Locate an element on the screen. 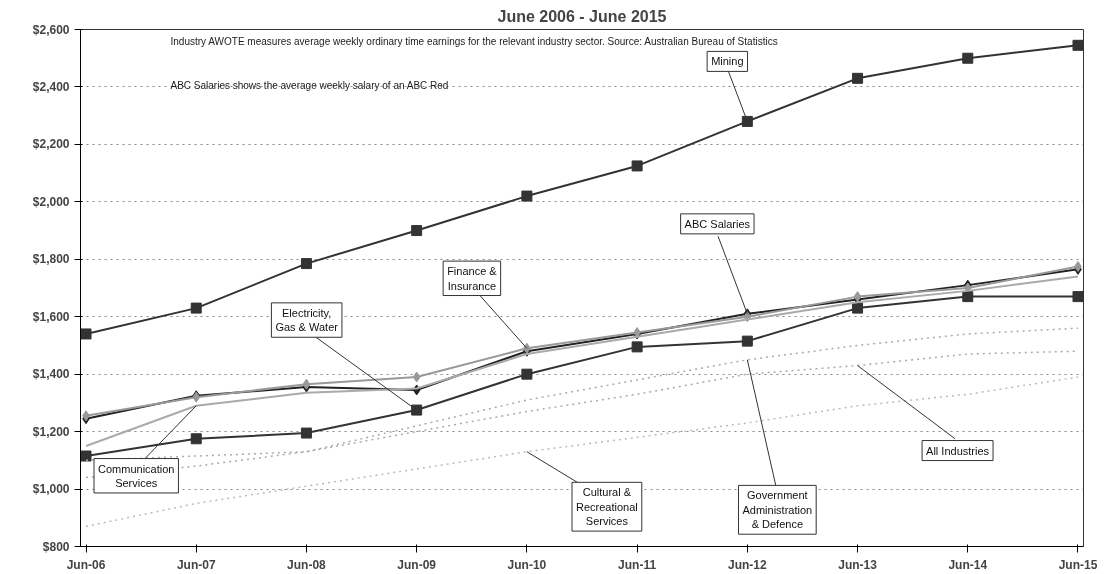 This screenshot has height=574, width=1113. y-tick-label: $2,600 is located at coordinates (51, 29).